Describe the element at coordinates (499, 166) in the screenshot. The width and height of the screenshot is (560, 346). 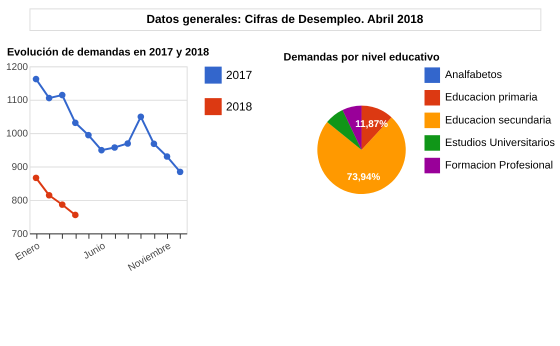
I see `legend-label: Formacion Profesional` at that location.